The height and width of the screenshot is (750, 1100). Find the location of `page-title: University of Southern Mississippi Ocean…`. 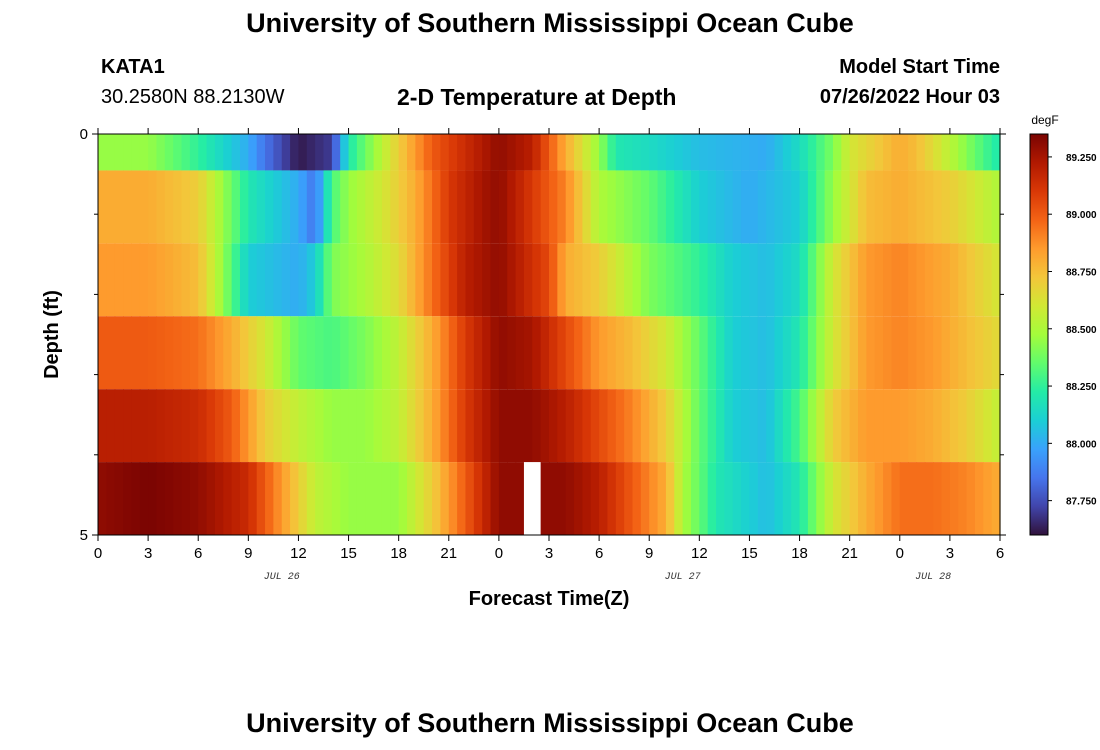

page-title: University of Southern Mississippi Ocean… is located at coordinates (550, 23).